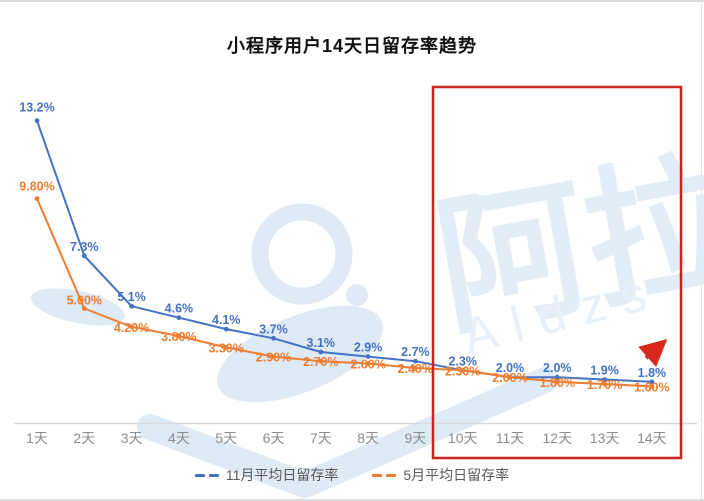  I want to click on data-label: 3.30%, so click(225, 348).